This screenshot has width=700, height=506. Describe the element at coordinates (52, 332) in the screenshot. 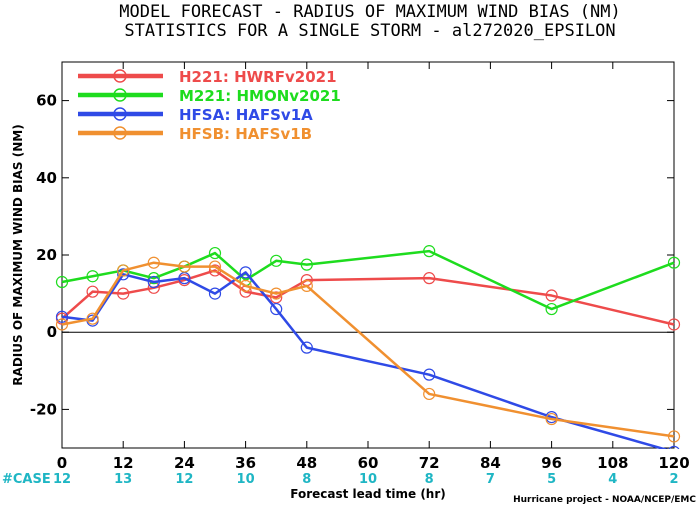

I see `y-tick-label: 0` at that location.